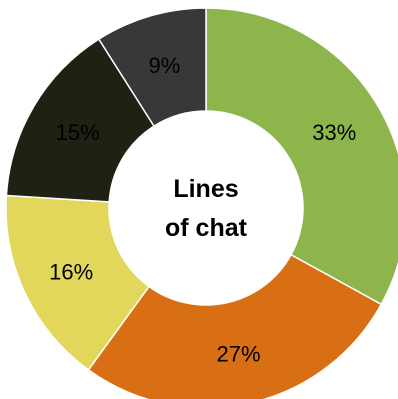 This screenshot has height=399, width=398. I want to click on slice-label-3: 16%, so click(71, 271).